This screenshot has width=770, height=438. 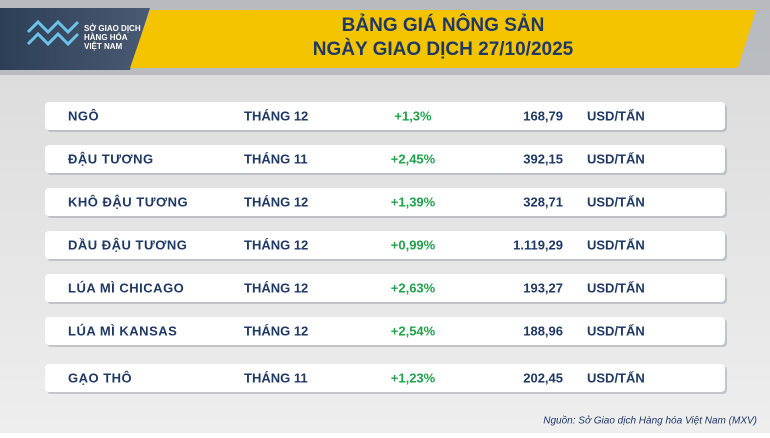 What do you see at coordinates (413, 244) in the screenshot?
I see `change: +0,99%` at bounding box center [413, 244].